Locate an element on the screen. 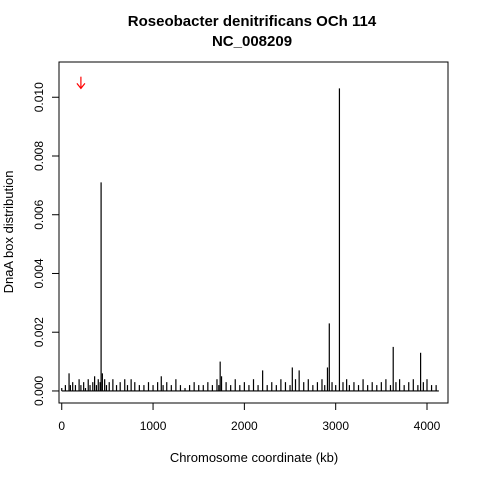  y-axis: 0.000 0.002 0.004 0.006 0.008 0.010 is located at coordinates (46, 244).